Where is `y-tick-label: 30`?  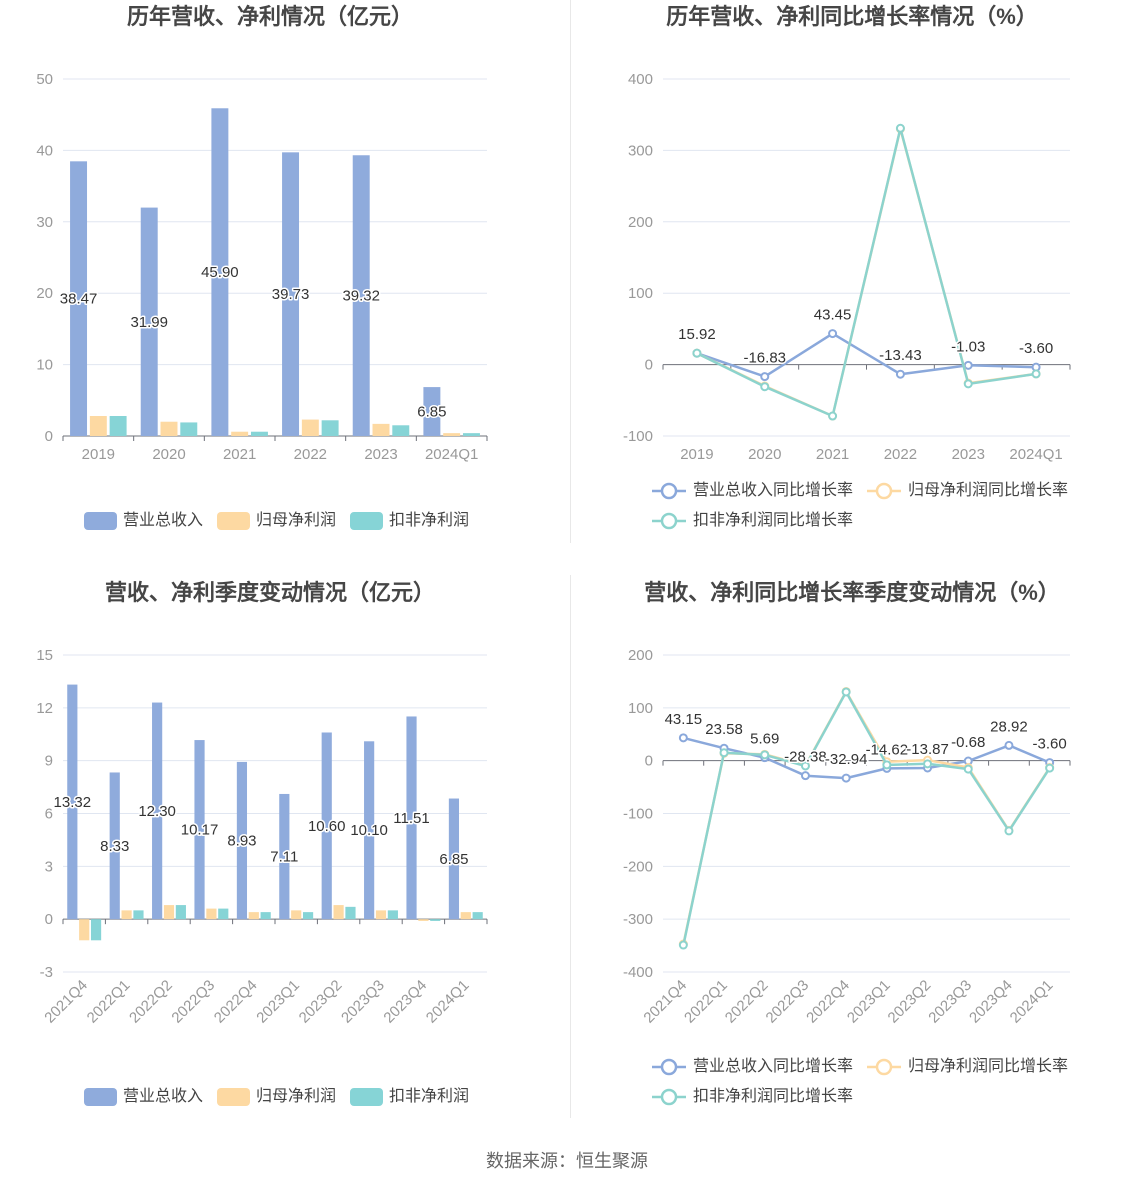 y-tick-label: 30 is located at coordinates (44, 222).